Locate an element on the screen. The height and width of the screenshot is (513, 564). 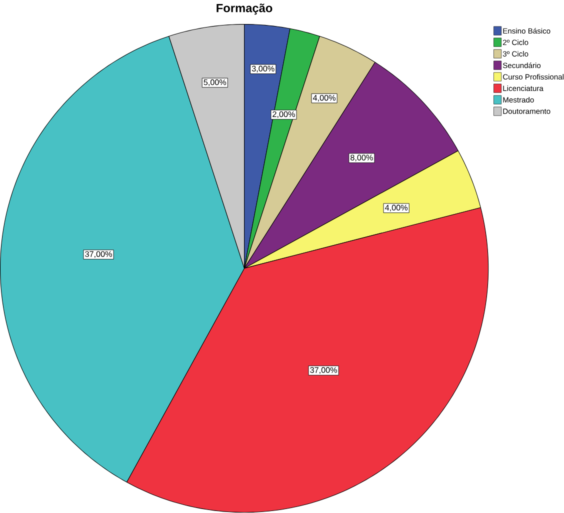
data-label: 3,00% is located at coordinates (263, 69).